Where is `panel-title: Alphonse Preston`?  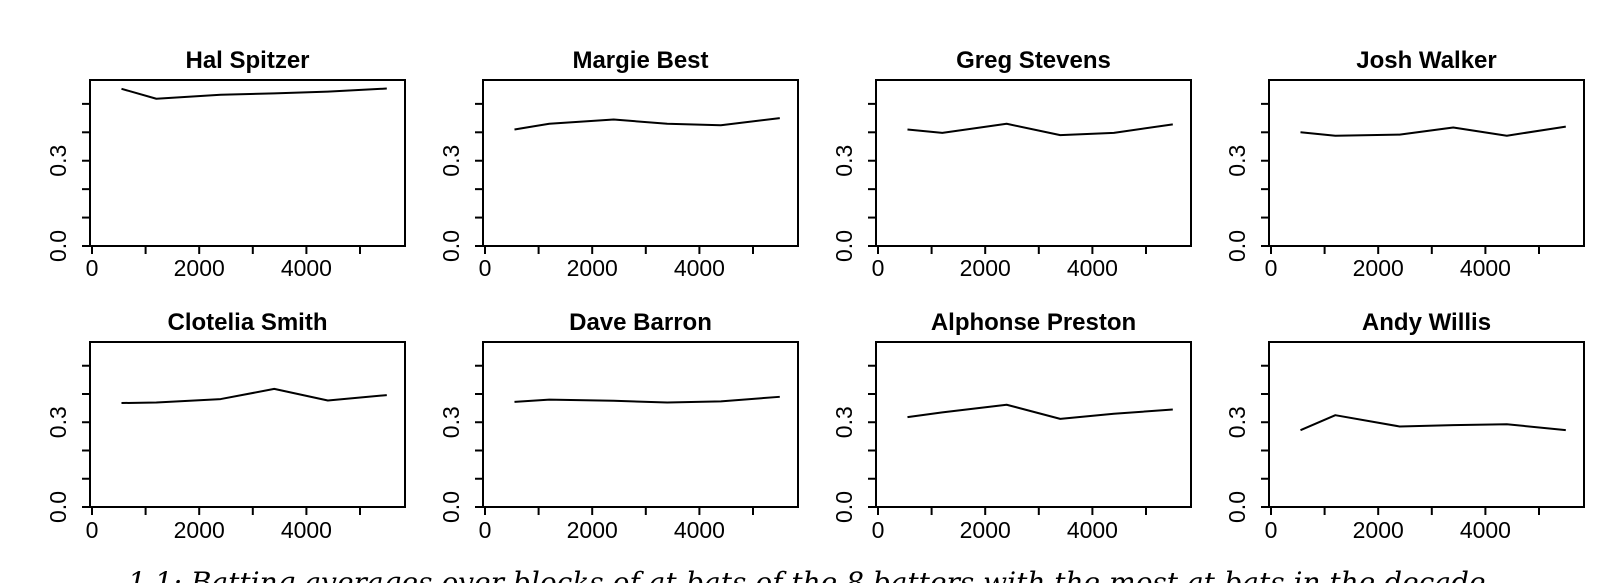 panel-title: Alphonse Preston is located at coordinates (1033, 322).